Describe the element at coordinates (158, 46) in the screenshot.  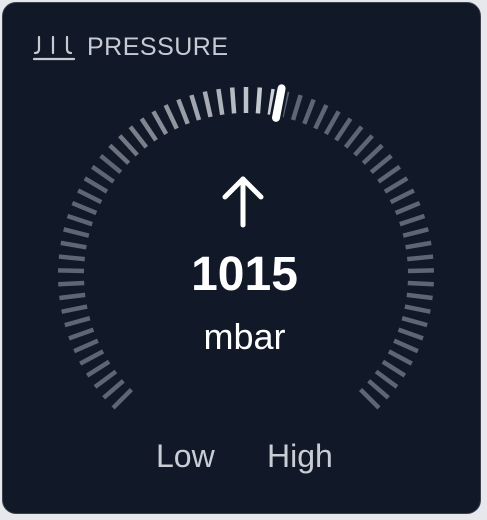
I see `card-title: PRESSURE` at that location.